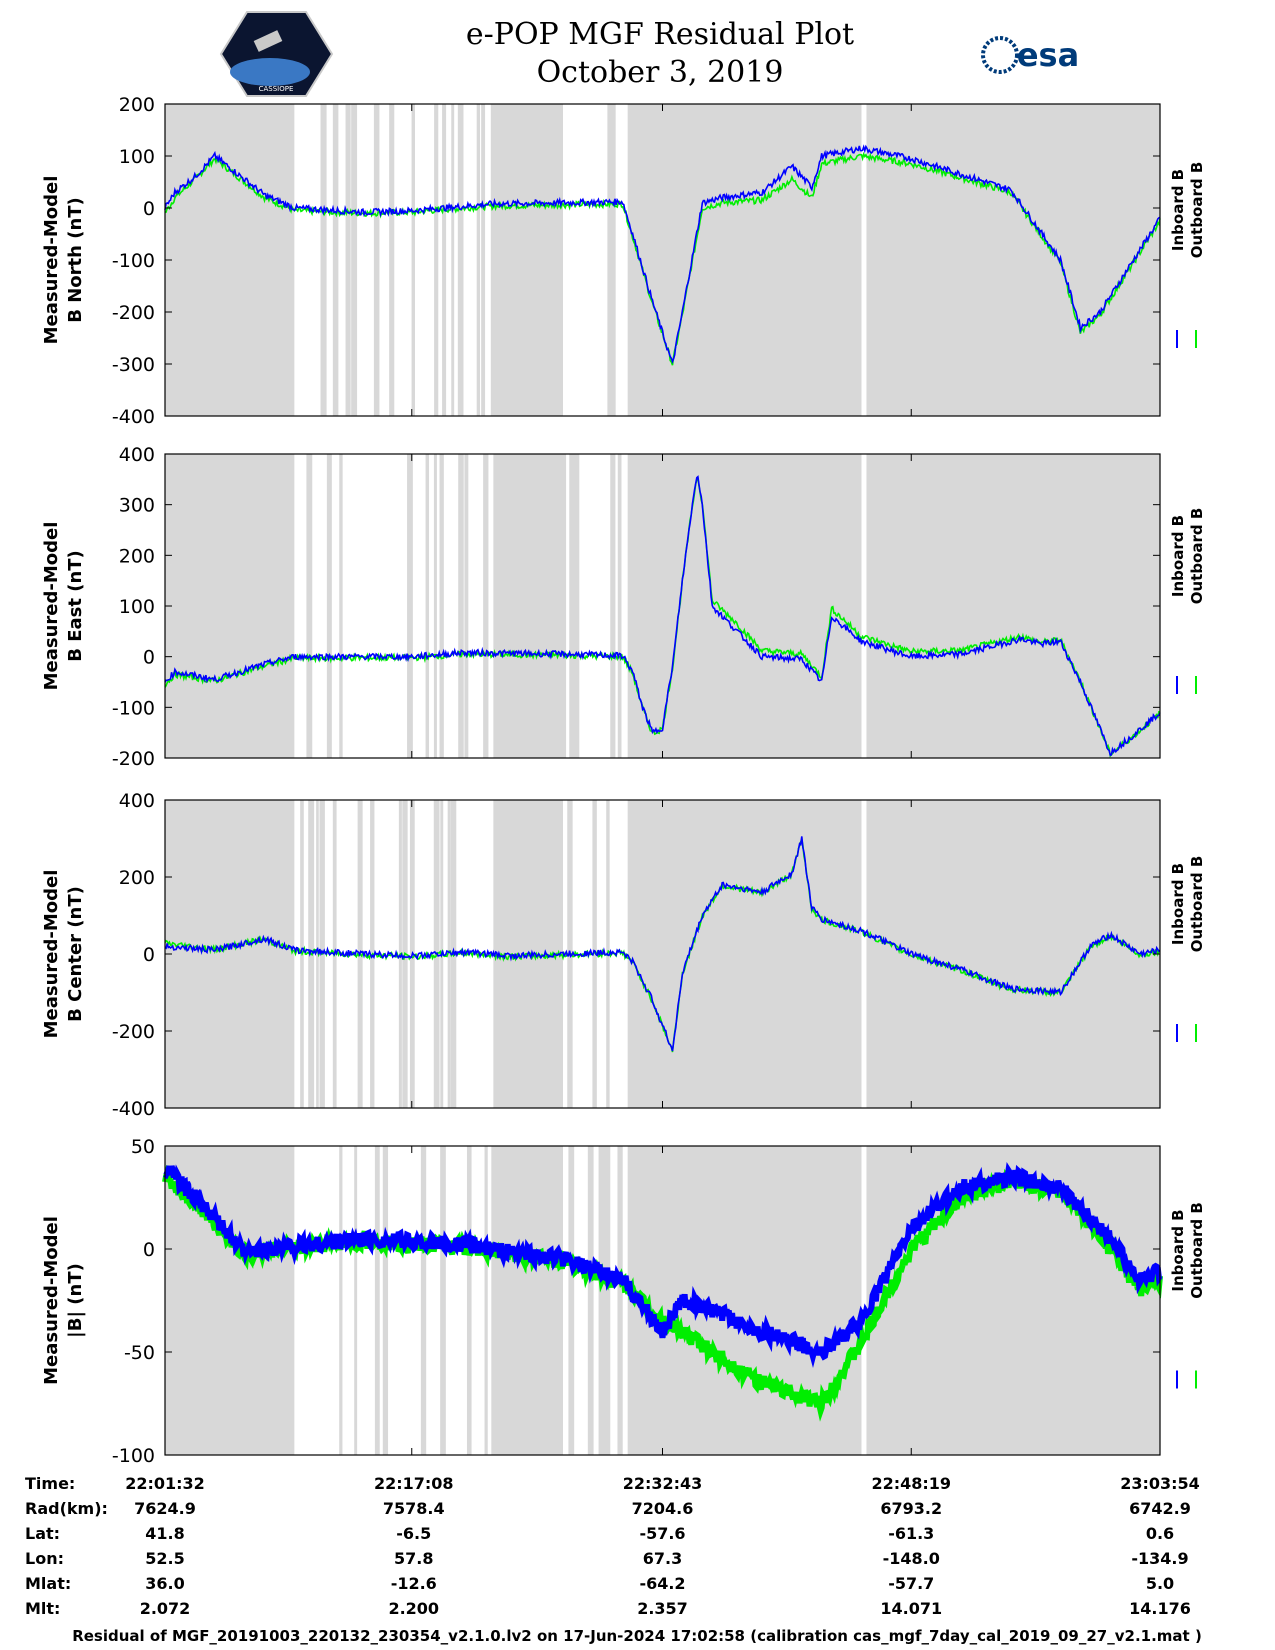 The image size is (1275, 1650). Describe the element at coordinates (663, 1508) in the screenshot. I see `ephemeris-value: 7204.6` at that location.